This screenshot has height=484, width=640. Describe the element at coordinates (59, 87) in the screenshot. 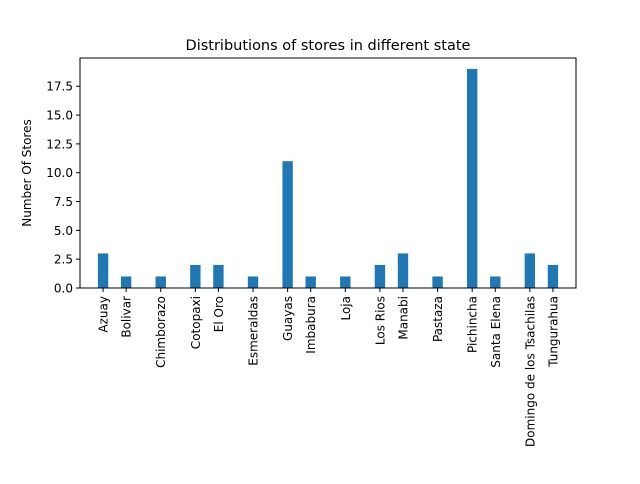

I see `y-tick-label: 17.5` at that location.